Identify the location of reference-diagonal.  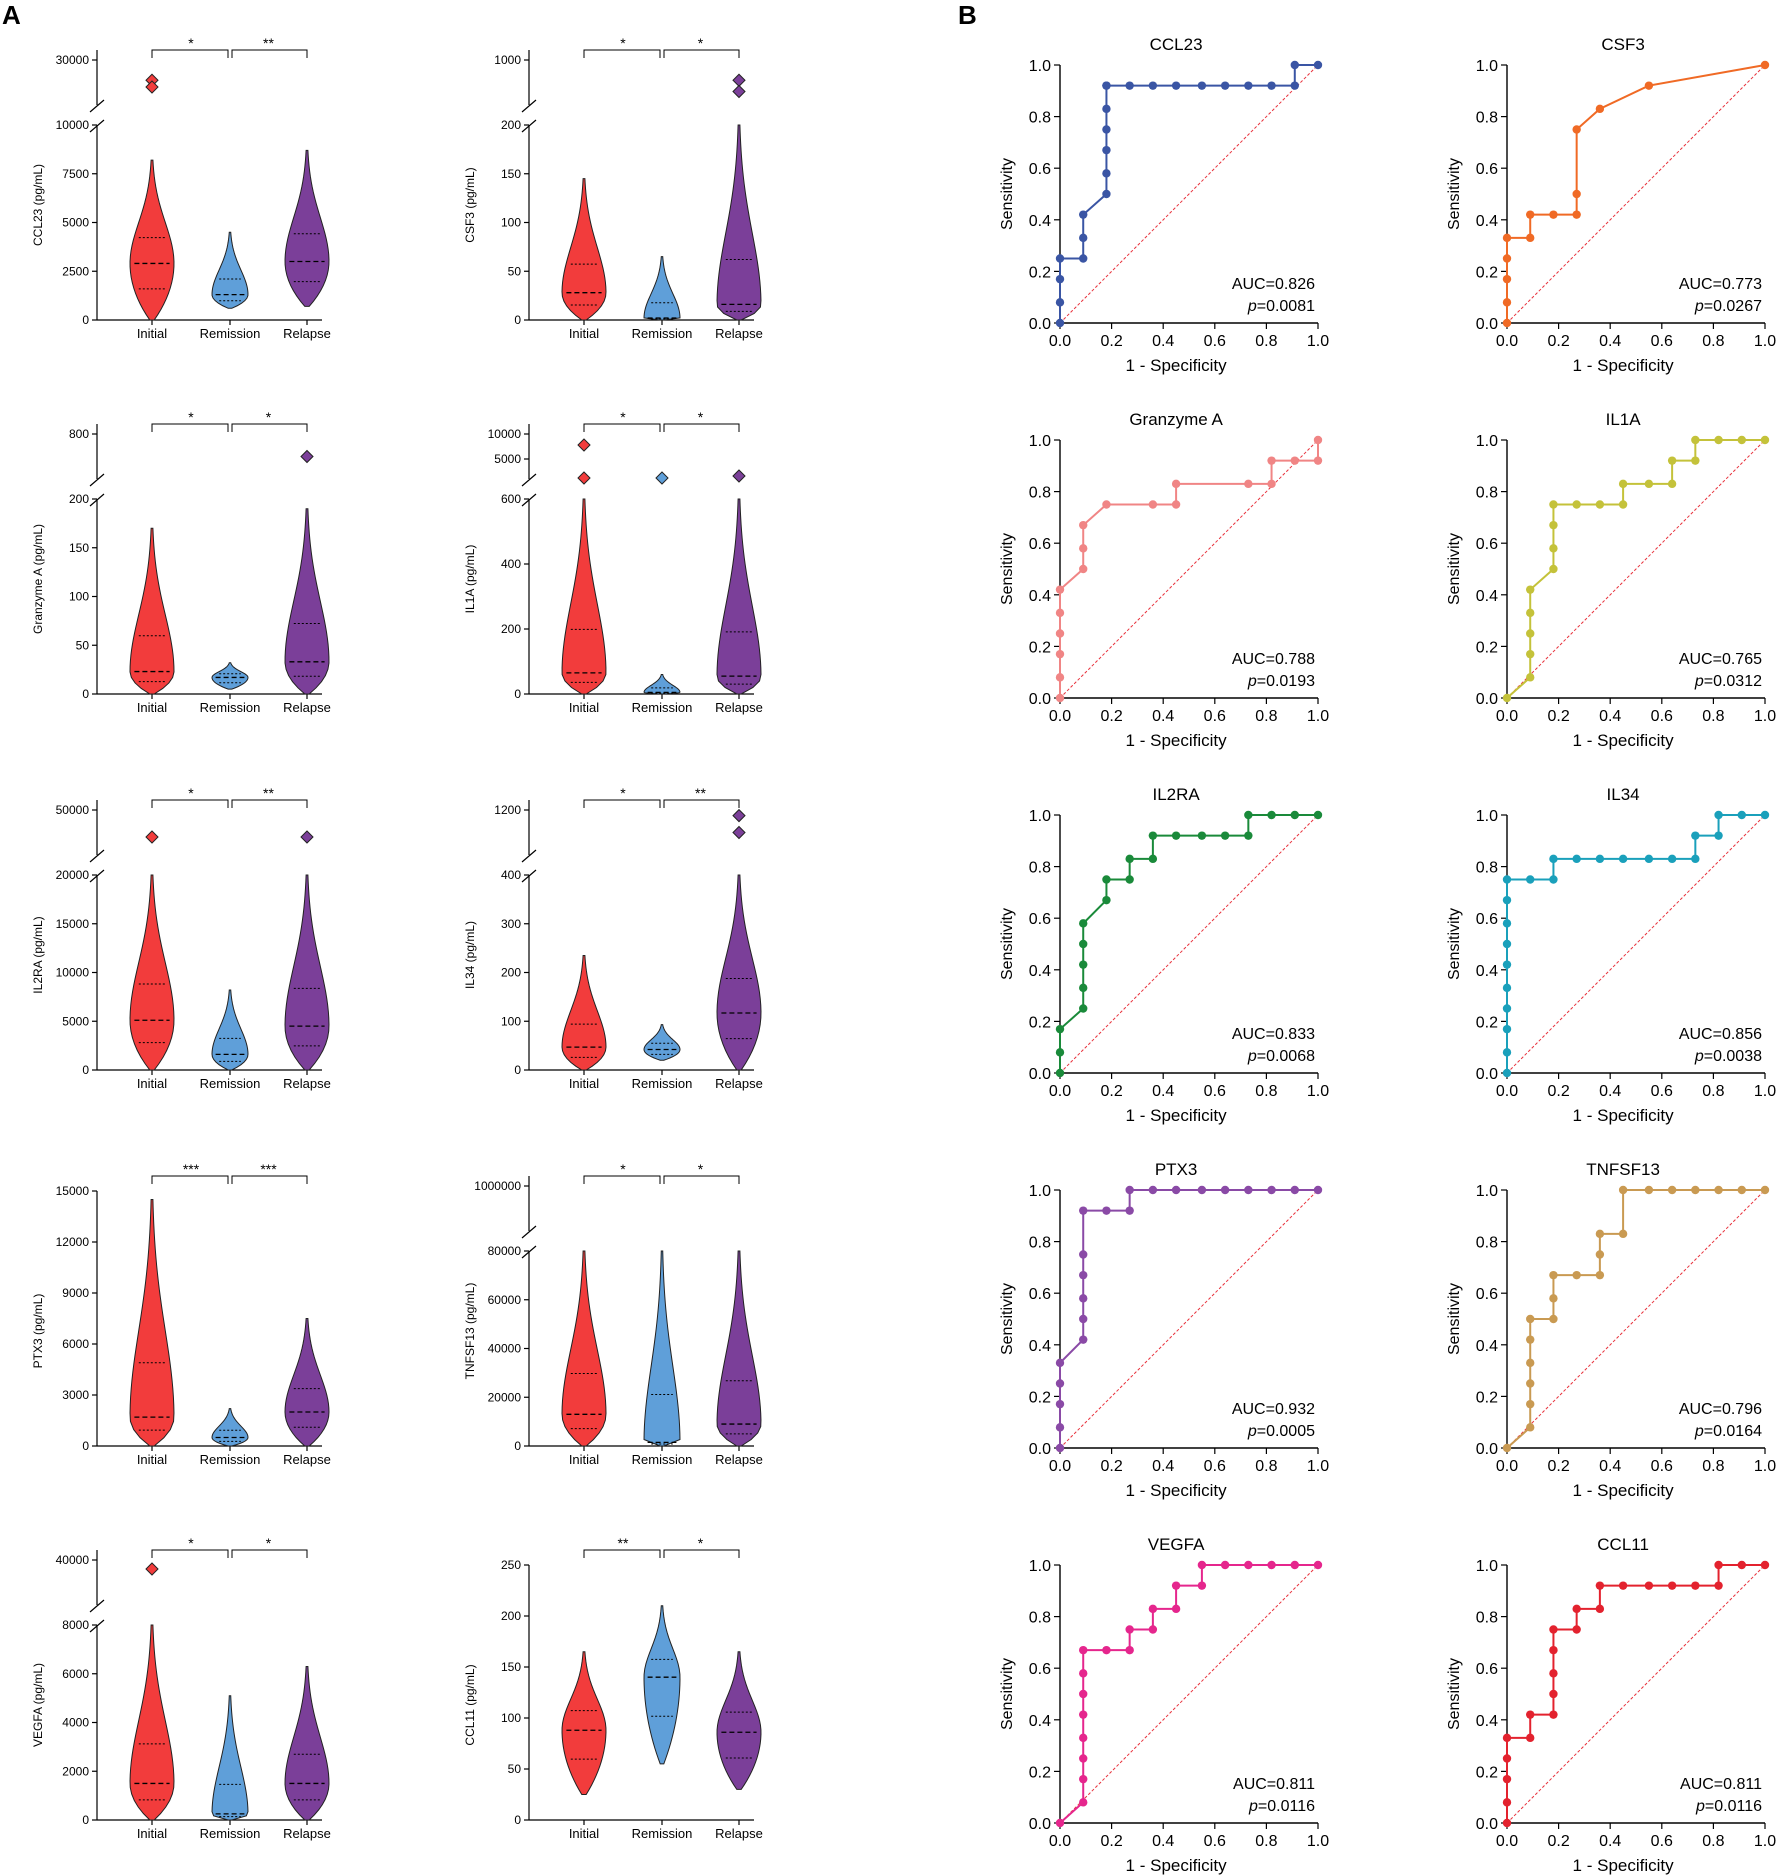
(1636, 944).